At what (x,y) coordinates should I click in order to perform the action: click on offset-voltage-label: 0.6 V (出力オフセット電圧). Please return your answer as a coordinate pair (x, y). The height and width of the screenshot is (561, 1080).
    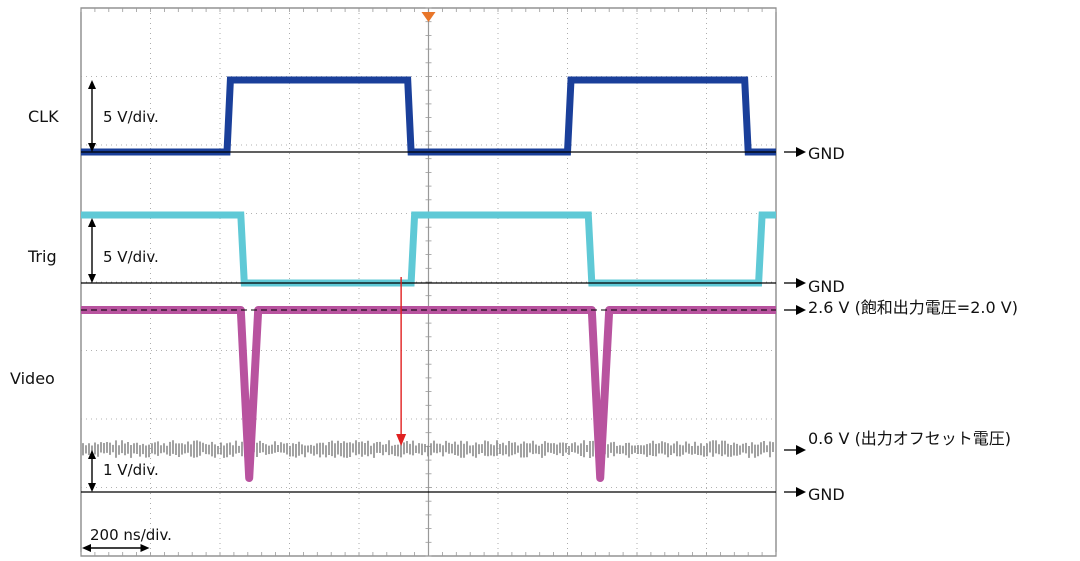
    Looking at the image, I should click on (909, 438).